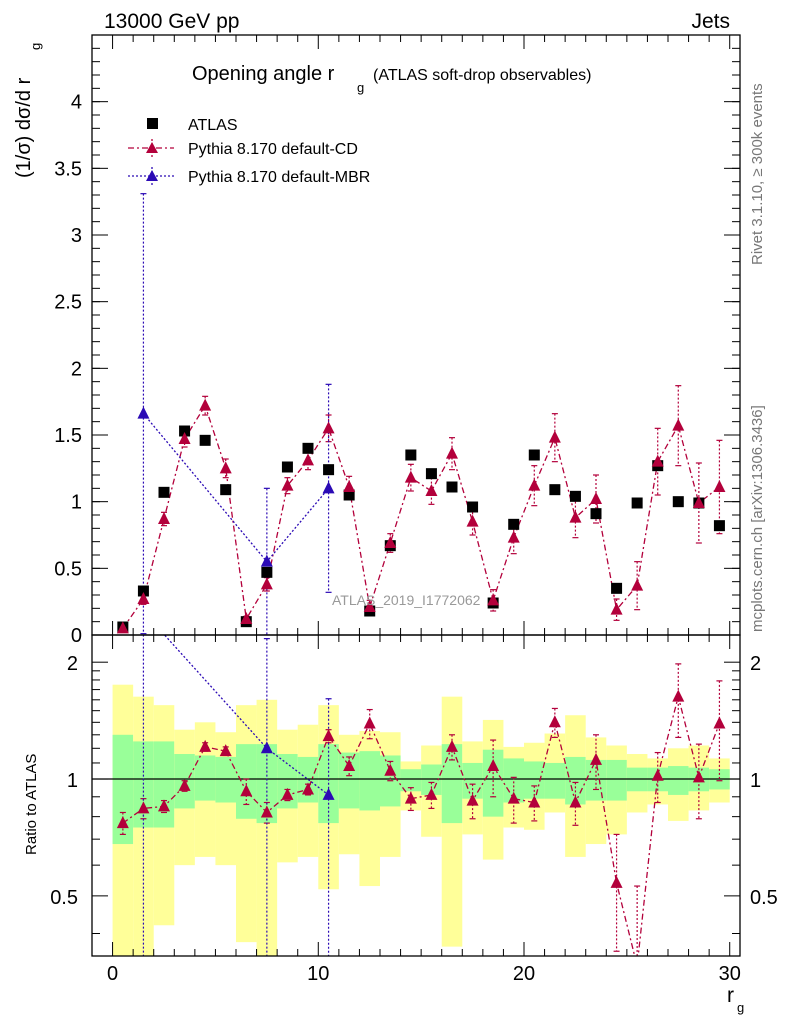 Image resolution: width=786 pixels, height=1024 pixels. What do you see at coordinates (68, 303) in the screenshot?
I see `y-tick-label: 2.5` at bounding box center [68, 303].